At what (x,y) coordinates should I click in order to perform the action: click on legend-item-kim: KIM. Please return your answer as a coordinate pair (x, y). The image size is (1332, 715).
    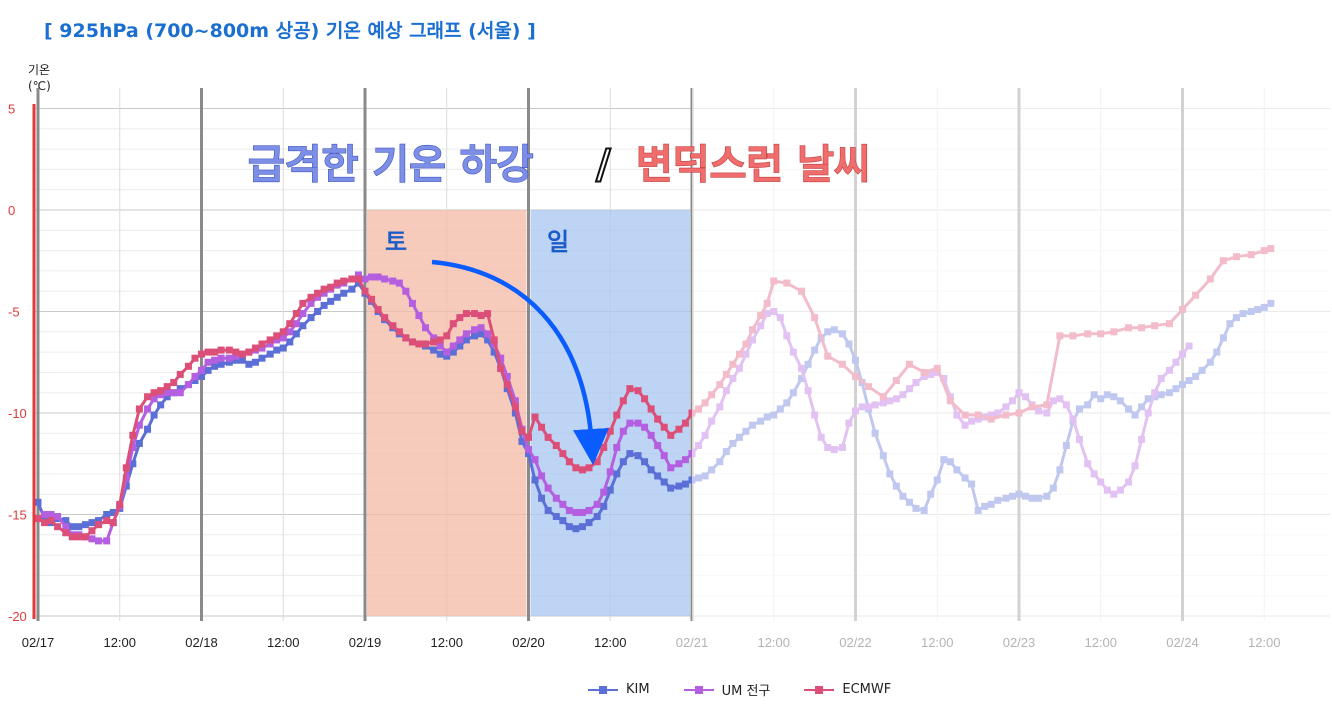
    Looking at the image, I should click on (619, 689).